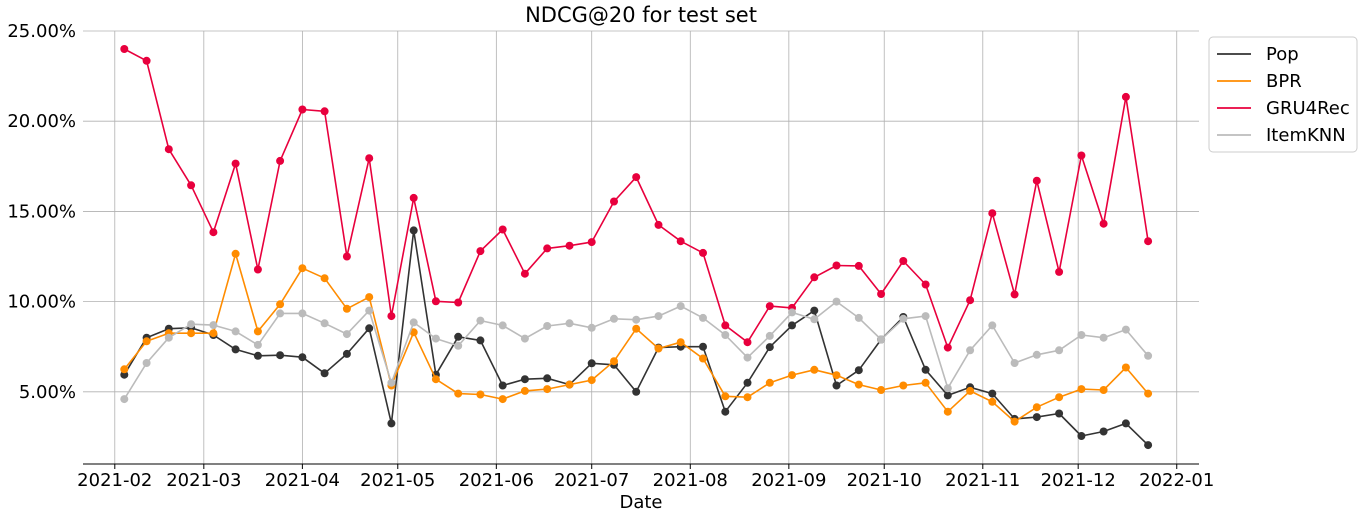  What do you see at coordinates (1176, 480) in the screenshot?
I see `x-tick-label: 2022-01` at bounding box center [1176, 480].